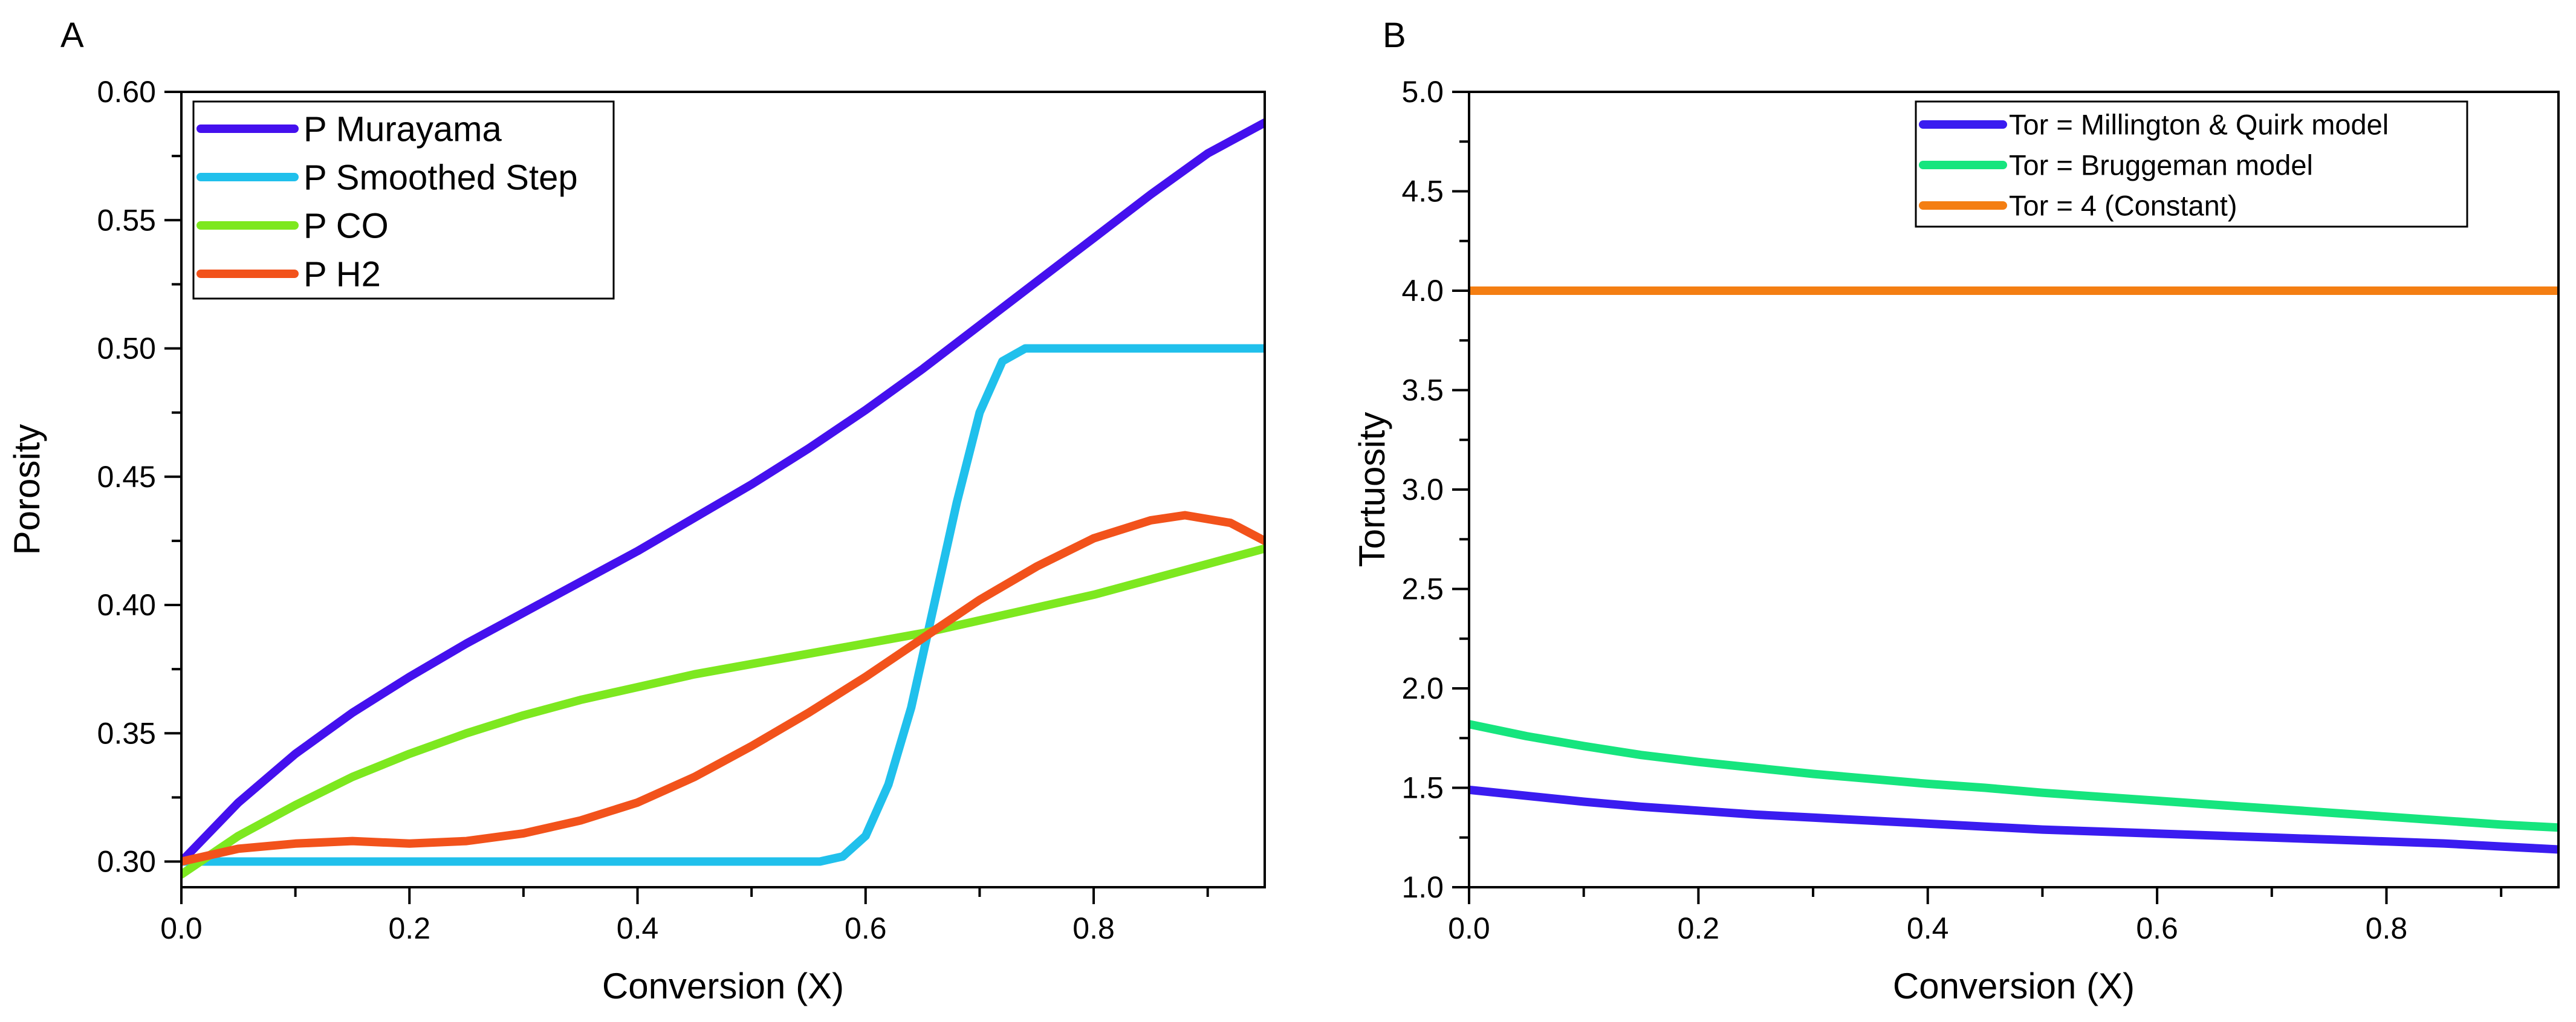 Image resolution: width=2576 pixels, height=1022 pixels. What do you see at coordinates (1423, 192) in the screenshot?
I see `y-tick-label: 4.5` at bounding box center [1423, 192].